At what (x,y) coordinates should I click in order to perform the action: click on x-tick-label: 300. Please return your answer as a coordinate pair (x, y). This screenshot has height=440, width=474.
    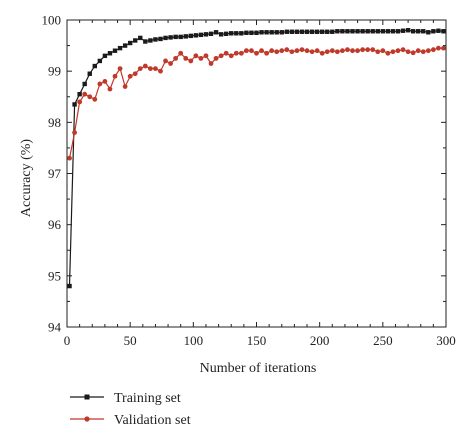
    Looking at the image, I should click on (446, 340).